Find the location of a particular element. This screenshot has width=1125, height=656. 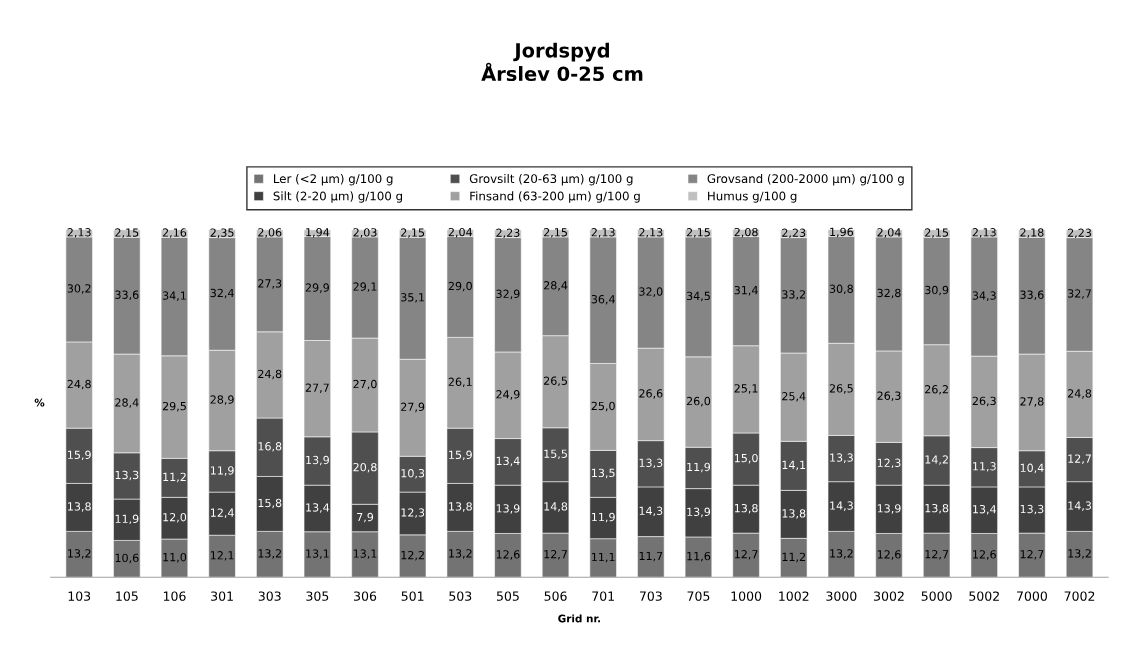

legend-label: Grovsand (200-2000 µm) g/100 g is located at coordinates (805, 179).